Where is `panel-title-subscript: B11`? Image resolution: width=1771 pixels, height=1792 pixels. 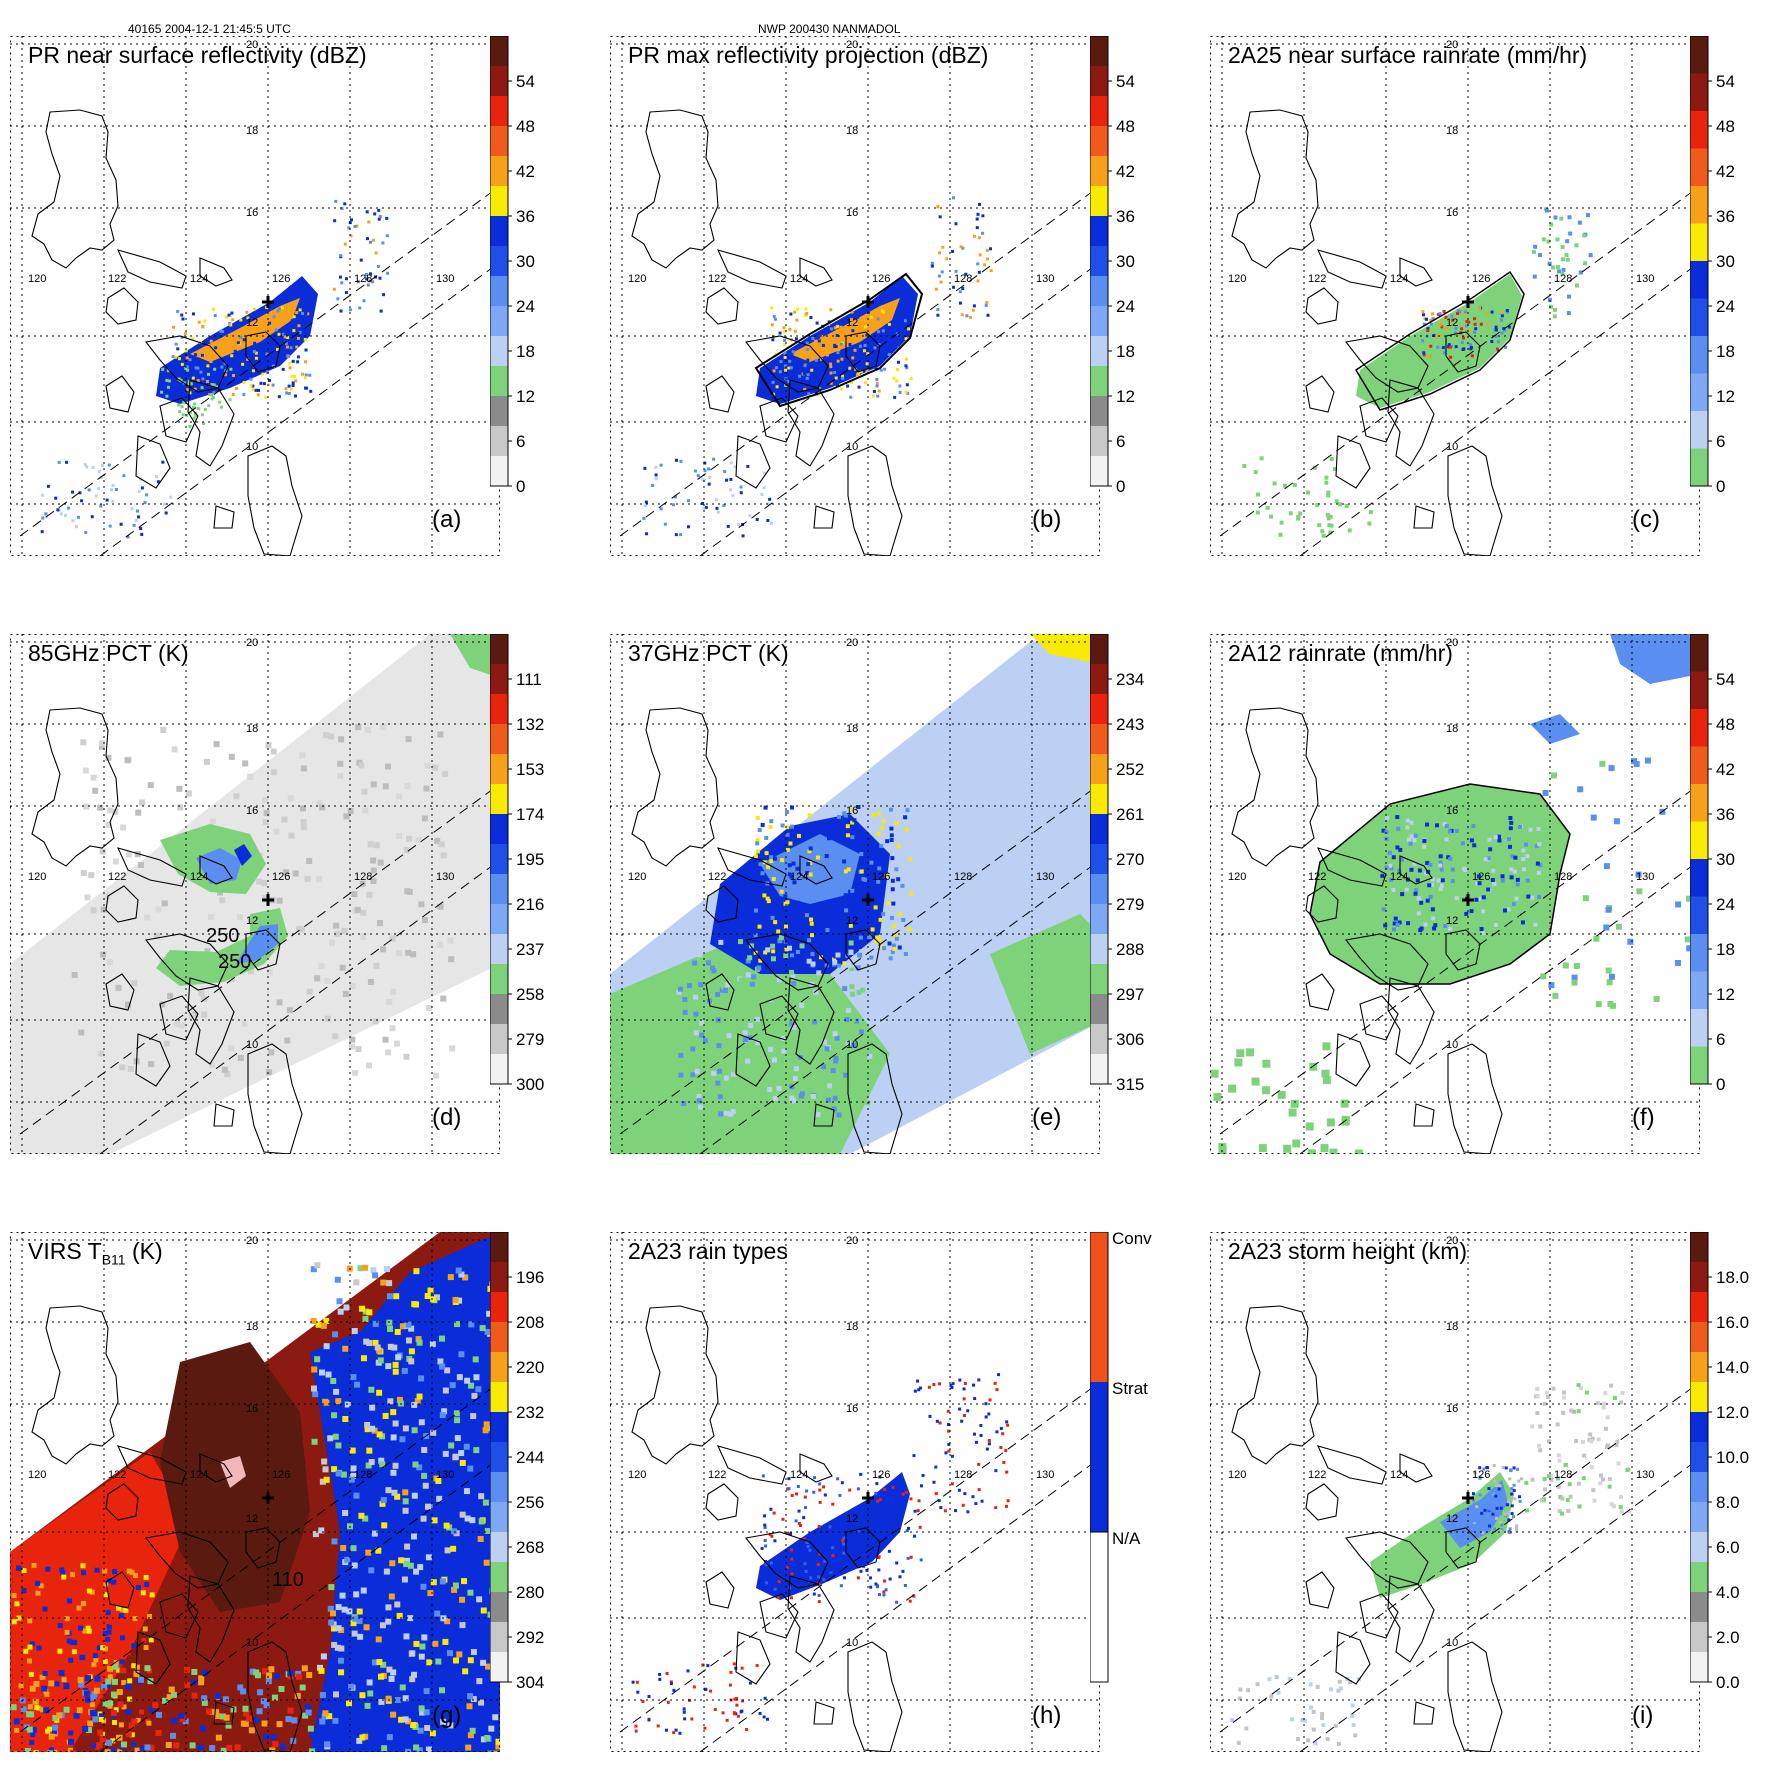 panel-title-subscript: B11 is located at coordinates (114, 1260).